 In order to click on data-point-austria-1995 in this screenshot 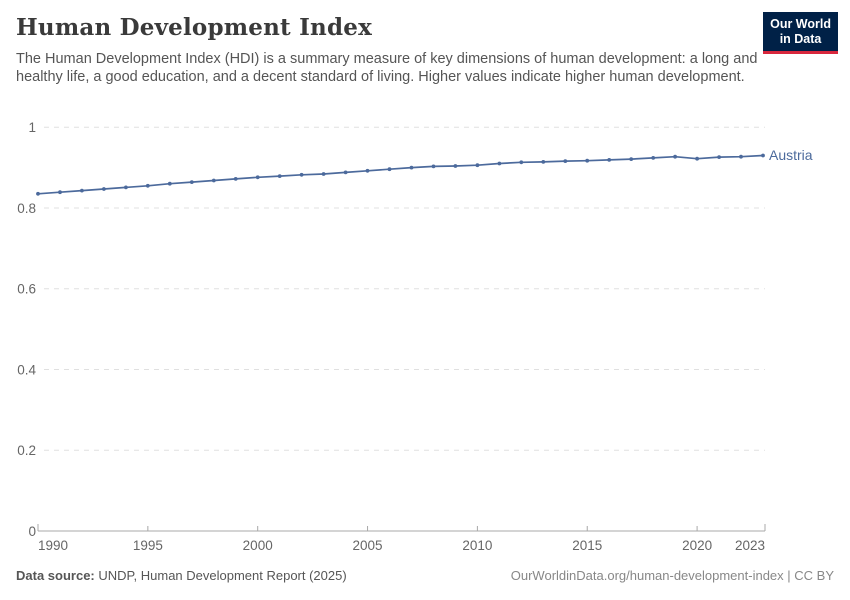, I will do `click(147, 185)`.